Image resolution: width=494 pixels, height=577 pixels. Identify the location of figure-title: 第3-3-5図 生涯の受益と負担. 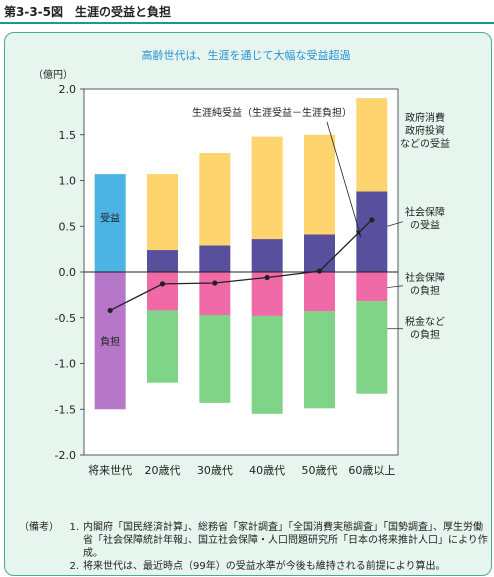
(88, 12).